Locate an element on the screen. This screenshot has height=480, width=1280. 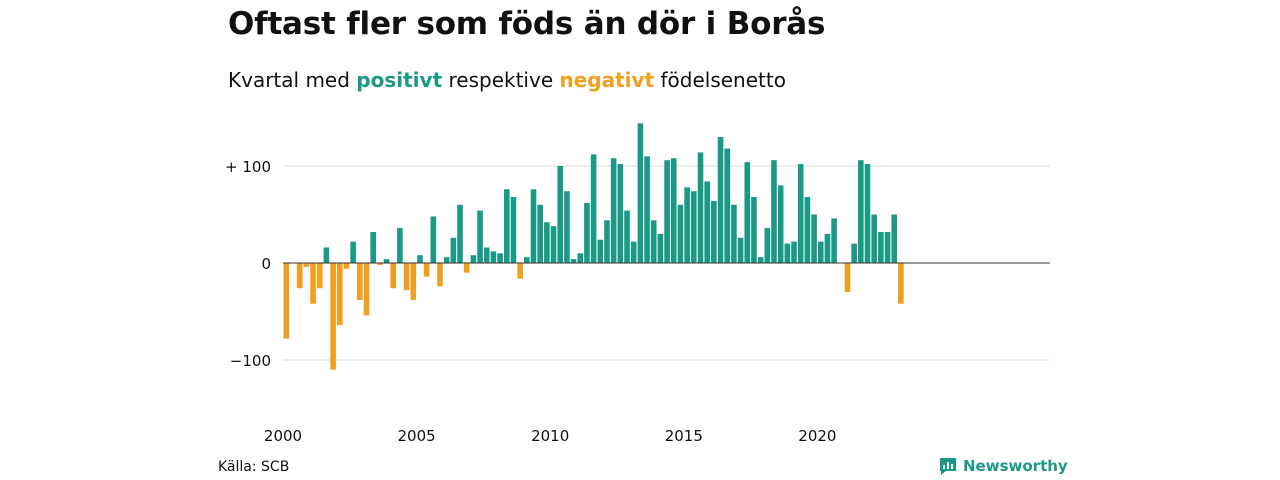
subtitle-middle: respektive is located at coordinates (501, 80).